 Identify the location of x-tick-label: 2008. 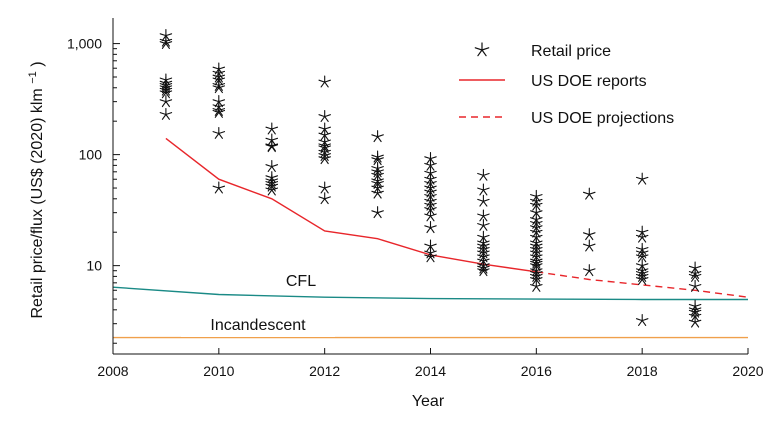
(112, 371).